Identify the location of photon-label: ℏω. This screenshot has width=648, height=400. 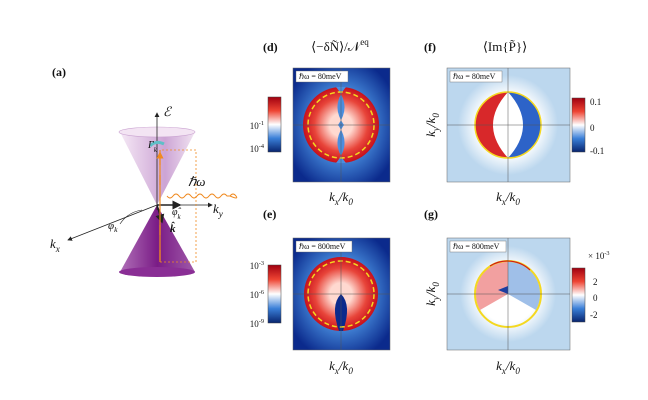
(196, 181).